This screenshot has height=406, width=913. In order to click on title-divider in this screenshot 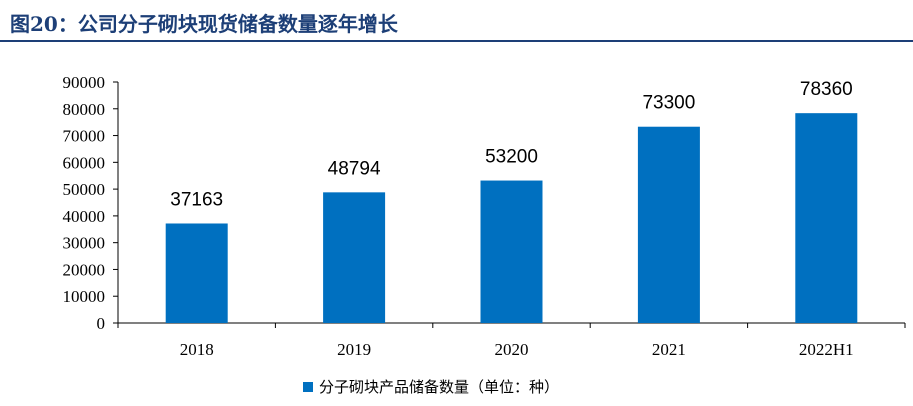, I will do `click(456, 41)`.